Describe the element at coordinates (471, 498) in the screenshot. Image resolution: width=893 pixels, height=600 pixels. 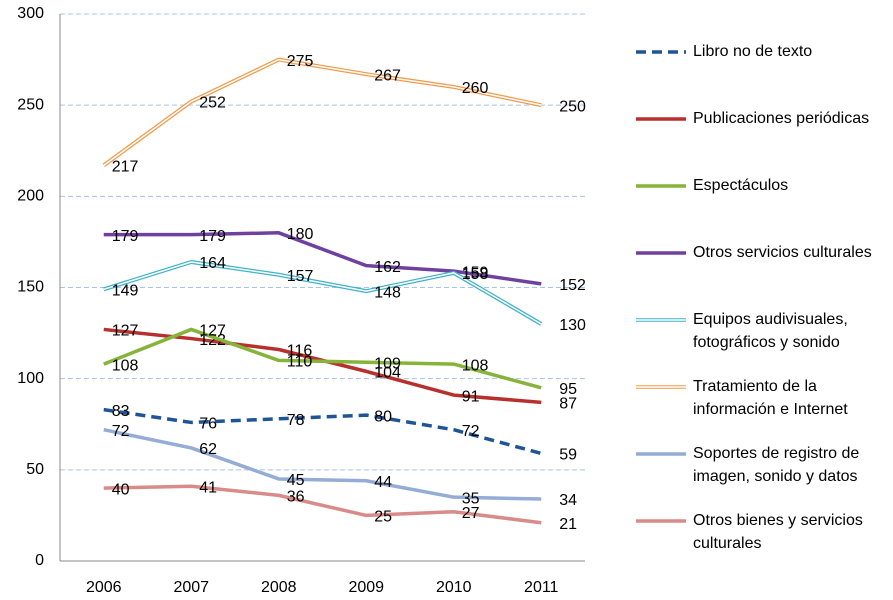
I see `data-label: 35` at that location.